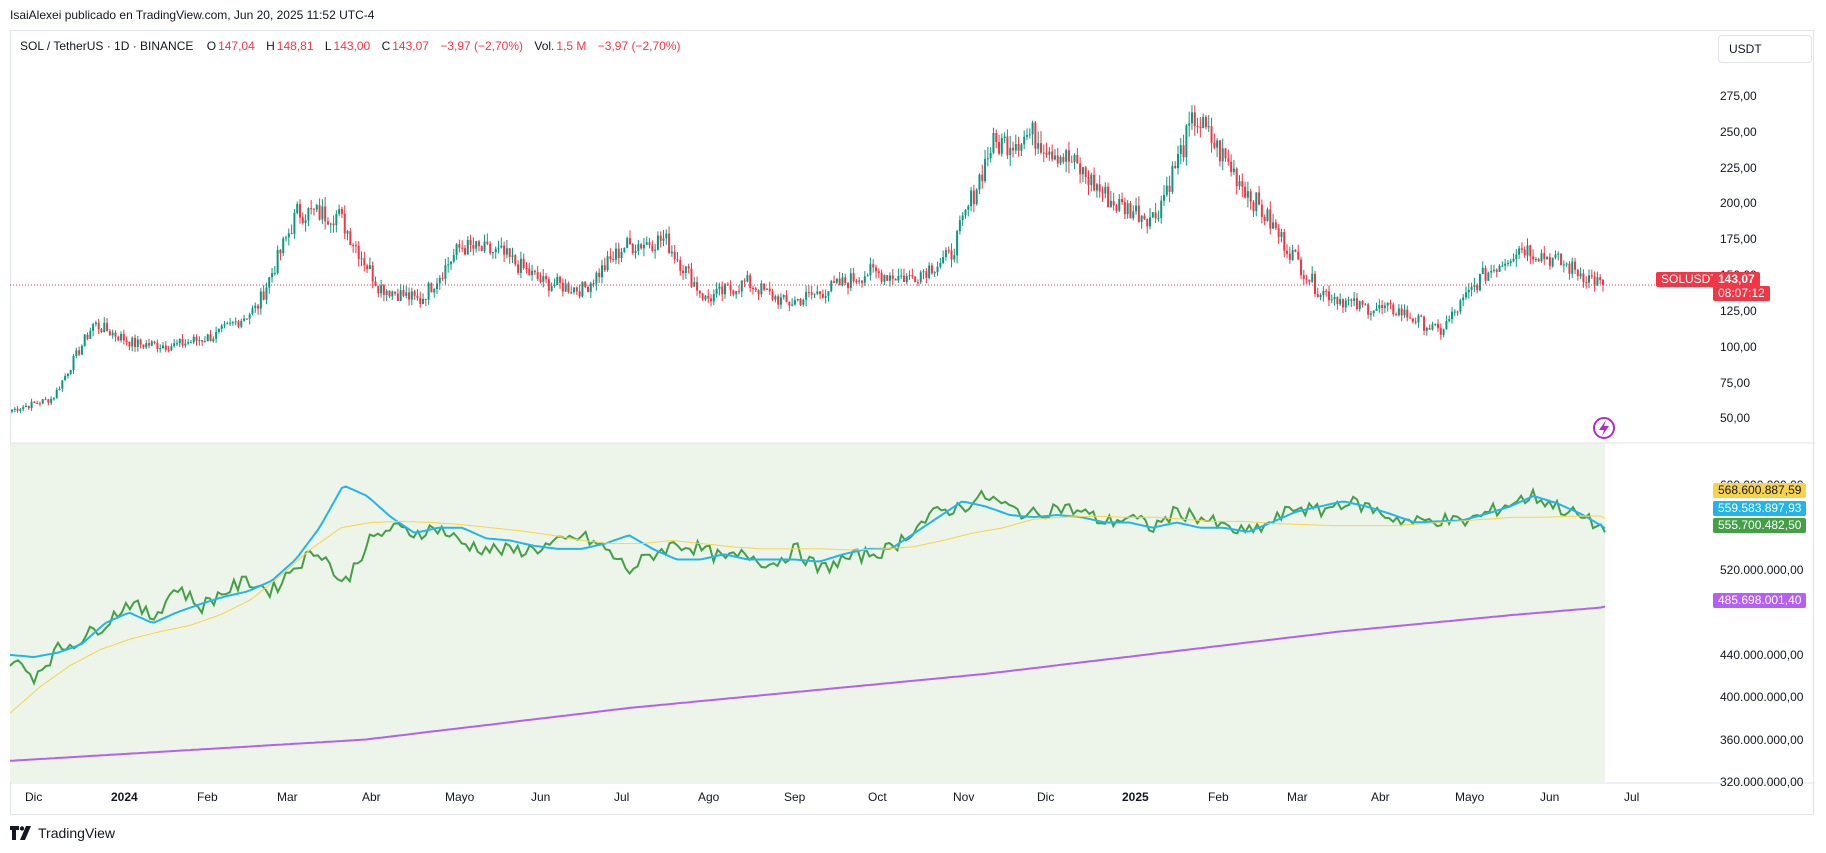 The height and width of the screenshot is (853, 1826). Describe the element at coordinates (1762, 782) in the screenshot. I see `indicator-axis-tick: 320.000.000,00` at that location.